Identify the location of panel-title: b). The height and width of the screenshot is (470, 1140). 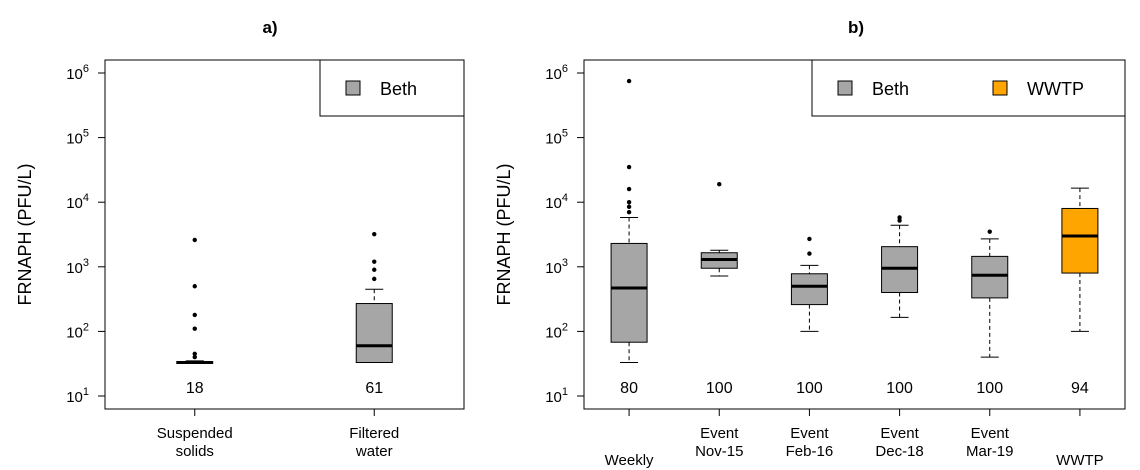
(856, 27).